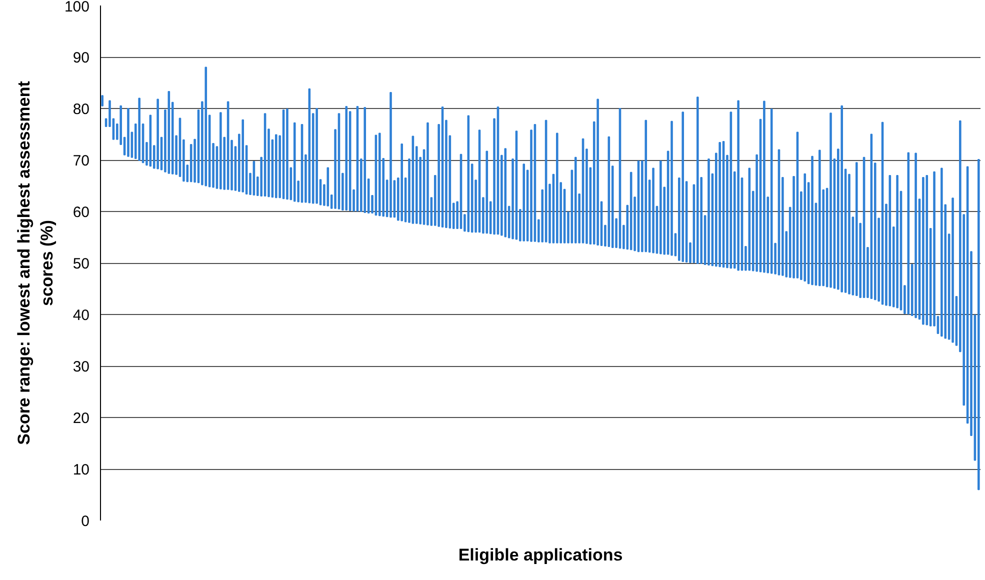  Describe the element at coordinates (81, 470) in the screenshot. I see `y-tick-label: 10` at that location.